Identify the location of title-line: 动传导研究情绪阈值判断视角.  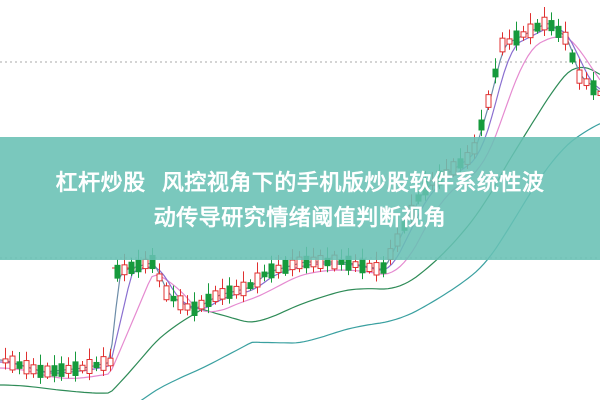
(300, 218).